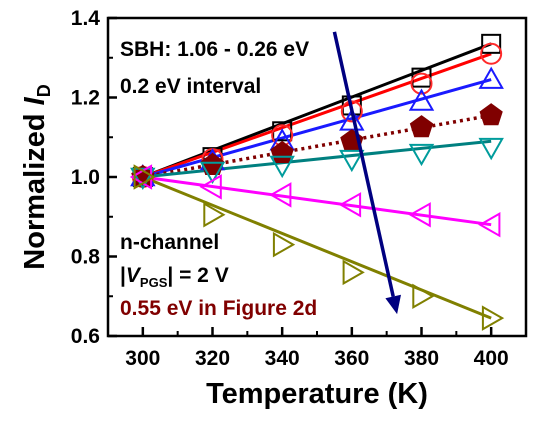 Image resolution: width=550 pixels, height=421 pixels. What do you see at coordinates (142, 358) in the screenshot?
I see `x-tick-label: 300` at bounding box center [142, 358].